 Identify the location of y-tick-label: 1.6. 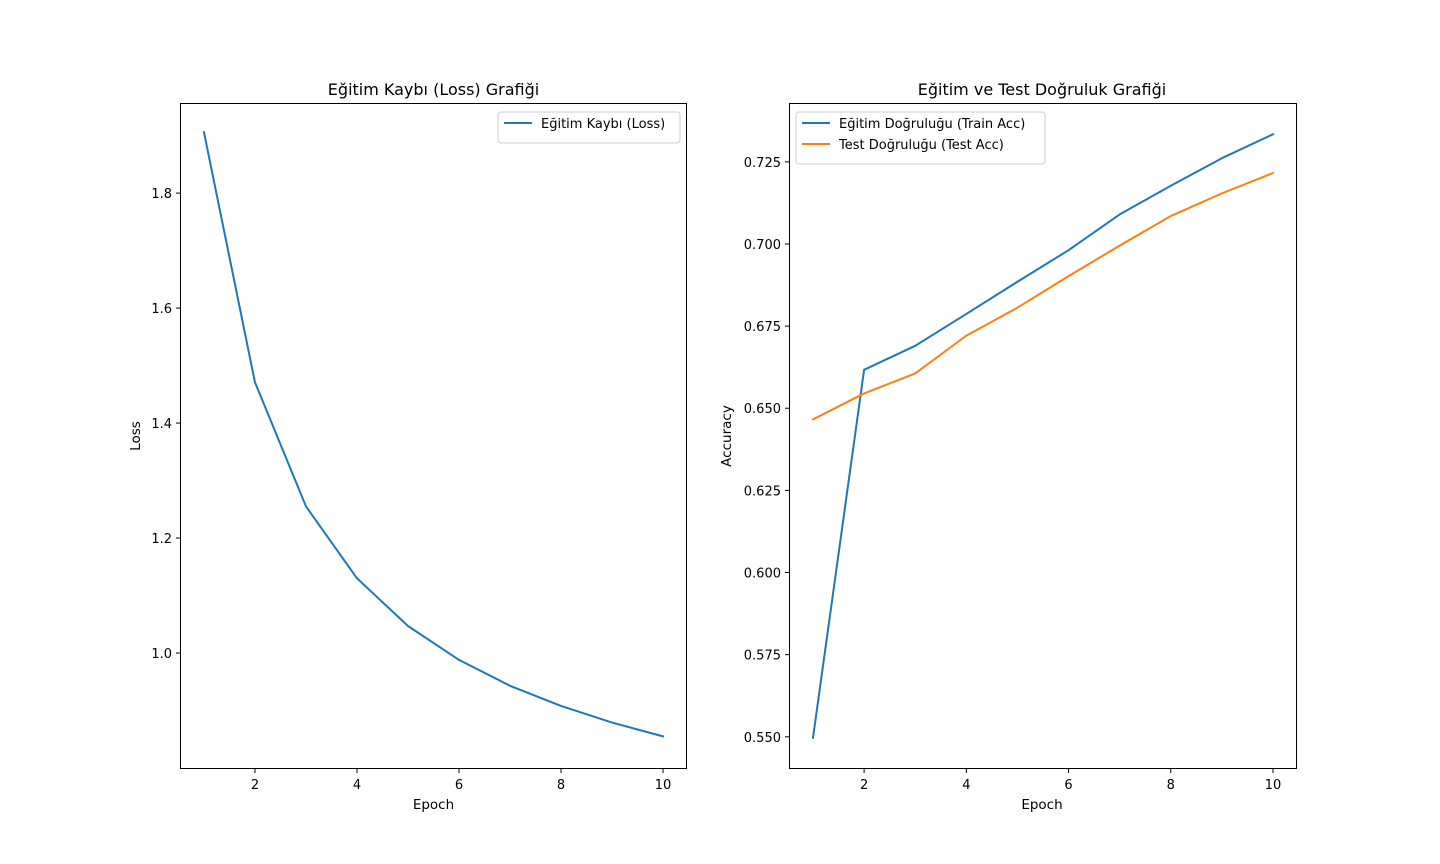
(161, 309).